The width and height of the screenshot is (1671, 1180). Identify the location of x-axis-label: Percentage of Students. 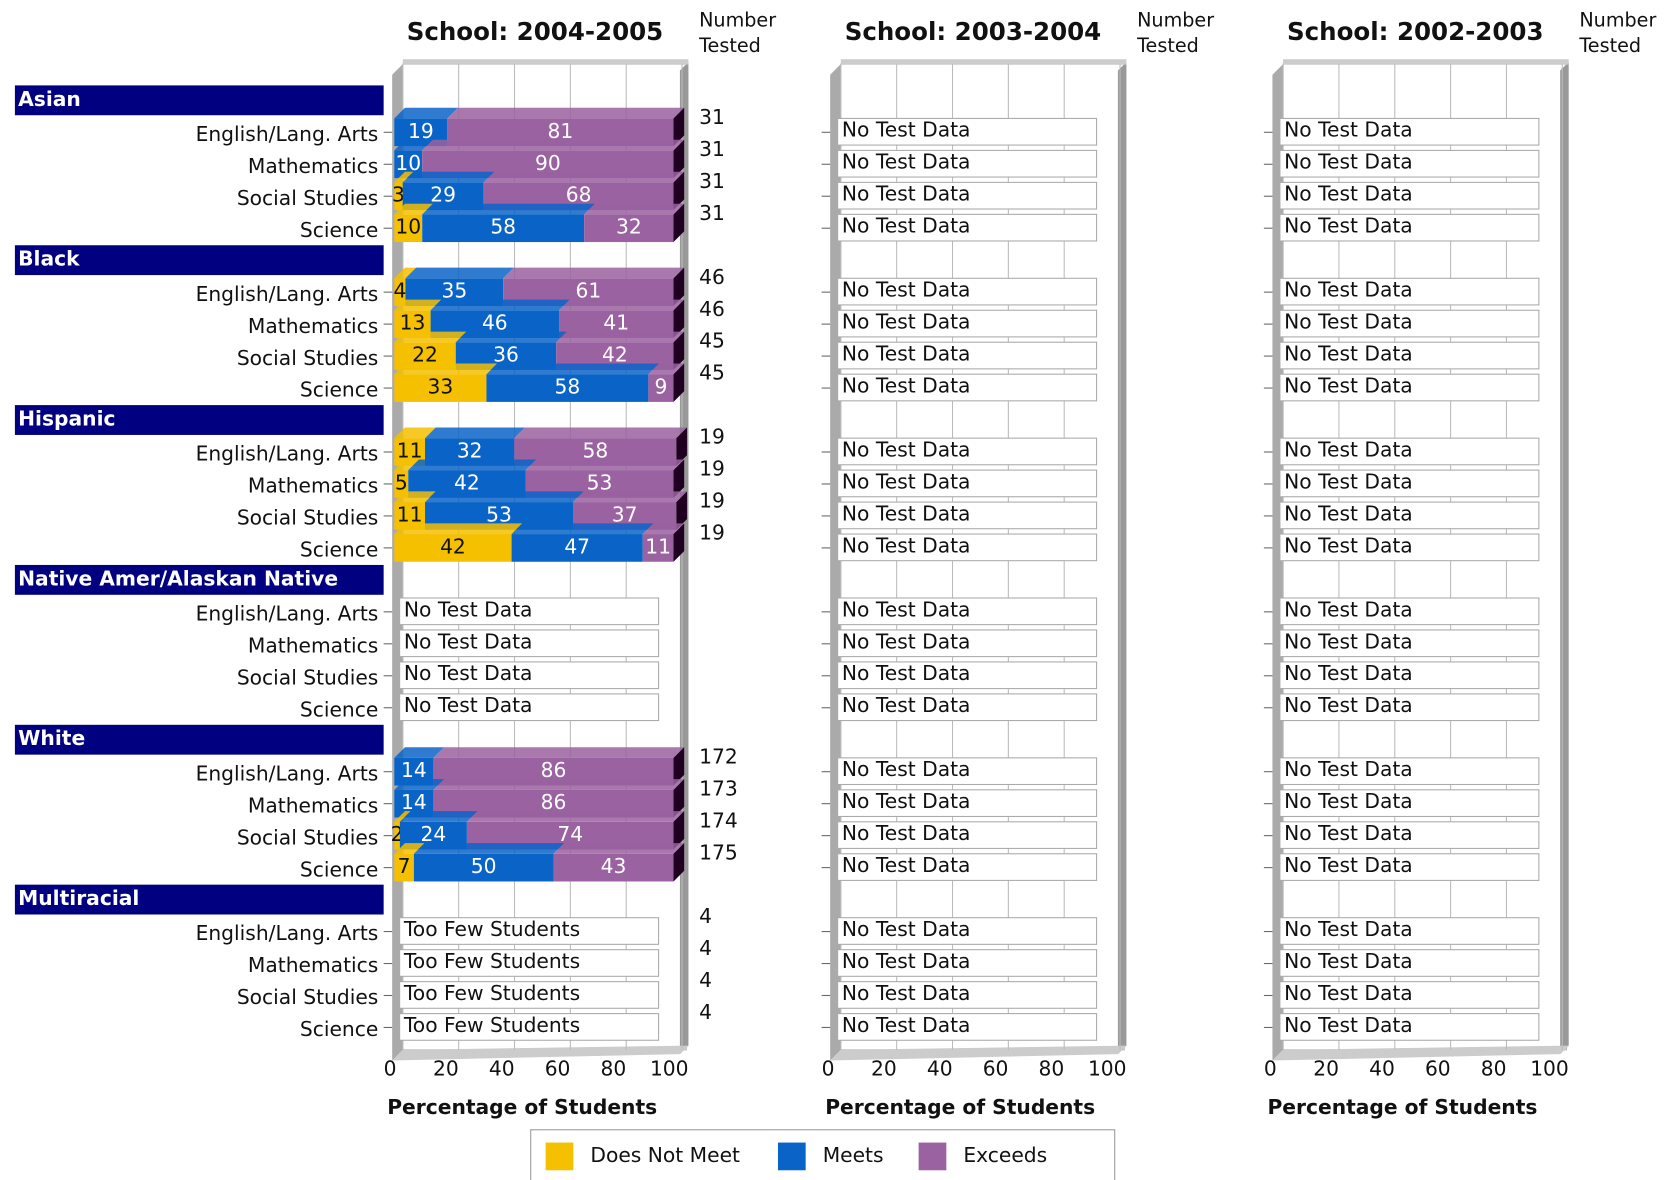
(960, 1107).